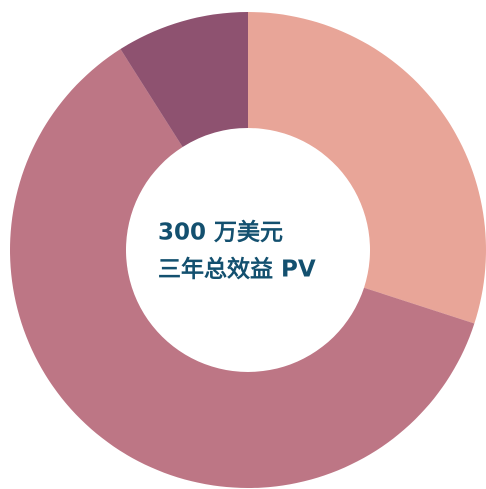 The height and width of the screenshot is (489, 486). I want to click on center-label: 三年总效益 PV, so click(237, 269).